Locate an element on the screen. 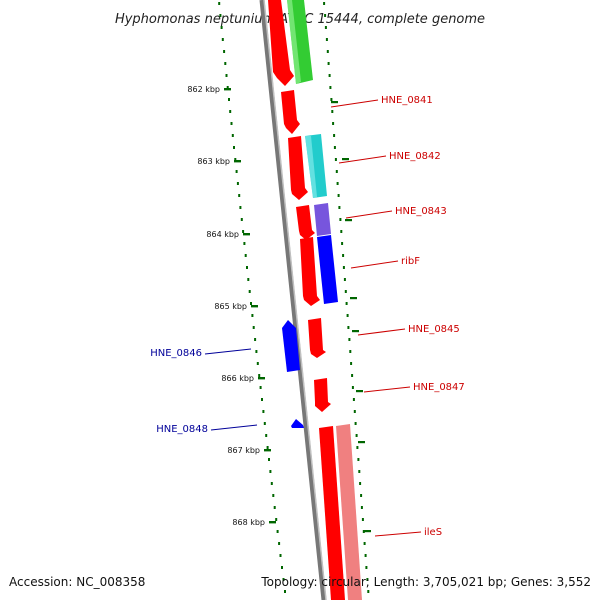 The height and width of the screenshot is (600, 600). genome-backbone is located at coordinates (293, 300).